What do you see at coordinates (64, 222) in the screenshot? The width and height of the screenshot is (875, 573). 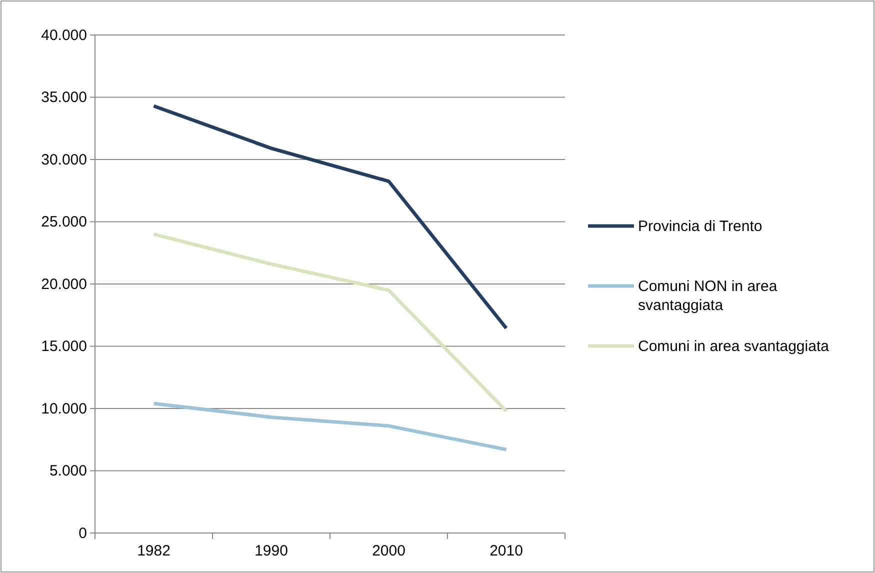 I see `y-tick-label: 25.000` at bounding box center [64, 222].